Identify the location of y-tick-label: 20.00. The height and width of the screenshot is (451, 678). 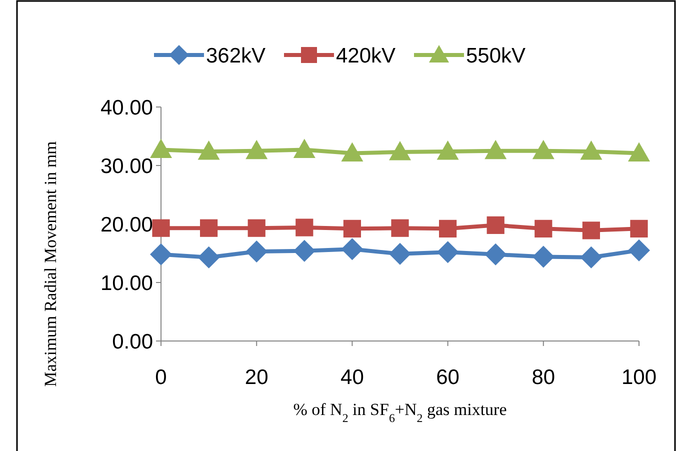
(126, 224).